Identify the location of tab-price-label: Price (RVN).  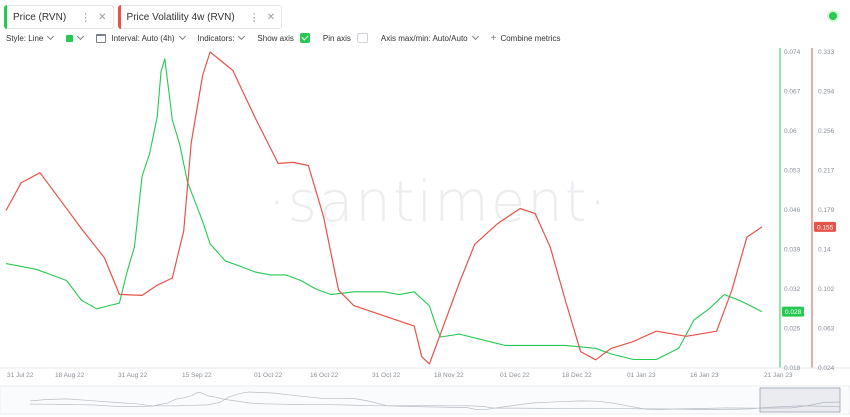
(40, 17).